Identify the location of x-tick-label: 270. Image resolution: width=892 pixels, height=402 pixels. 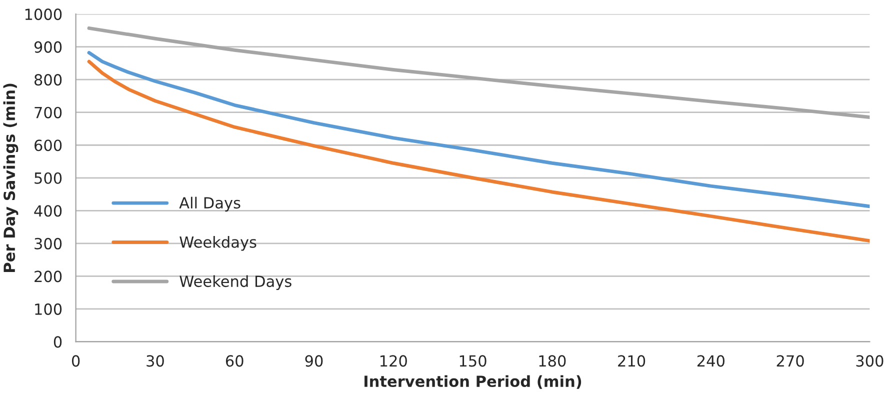
(790, 361).